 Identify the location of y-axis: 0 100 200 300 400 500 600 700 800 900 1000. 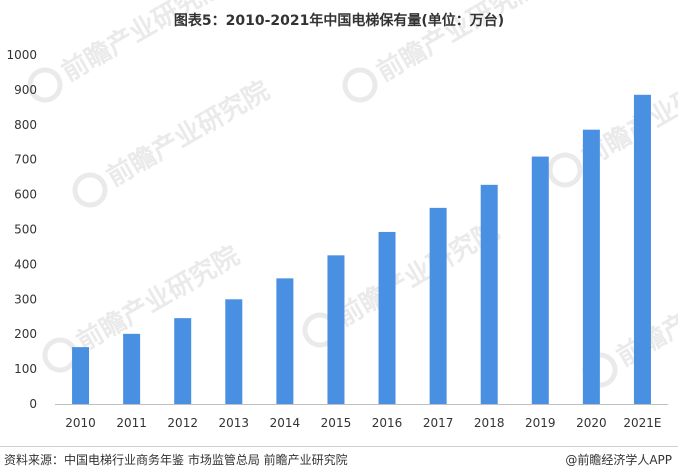
(21, 229).